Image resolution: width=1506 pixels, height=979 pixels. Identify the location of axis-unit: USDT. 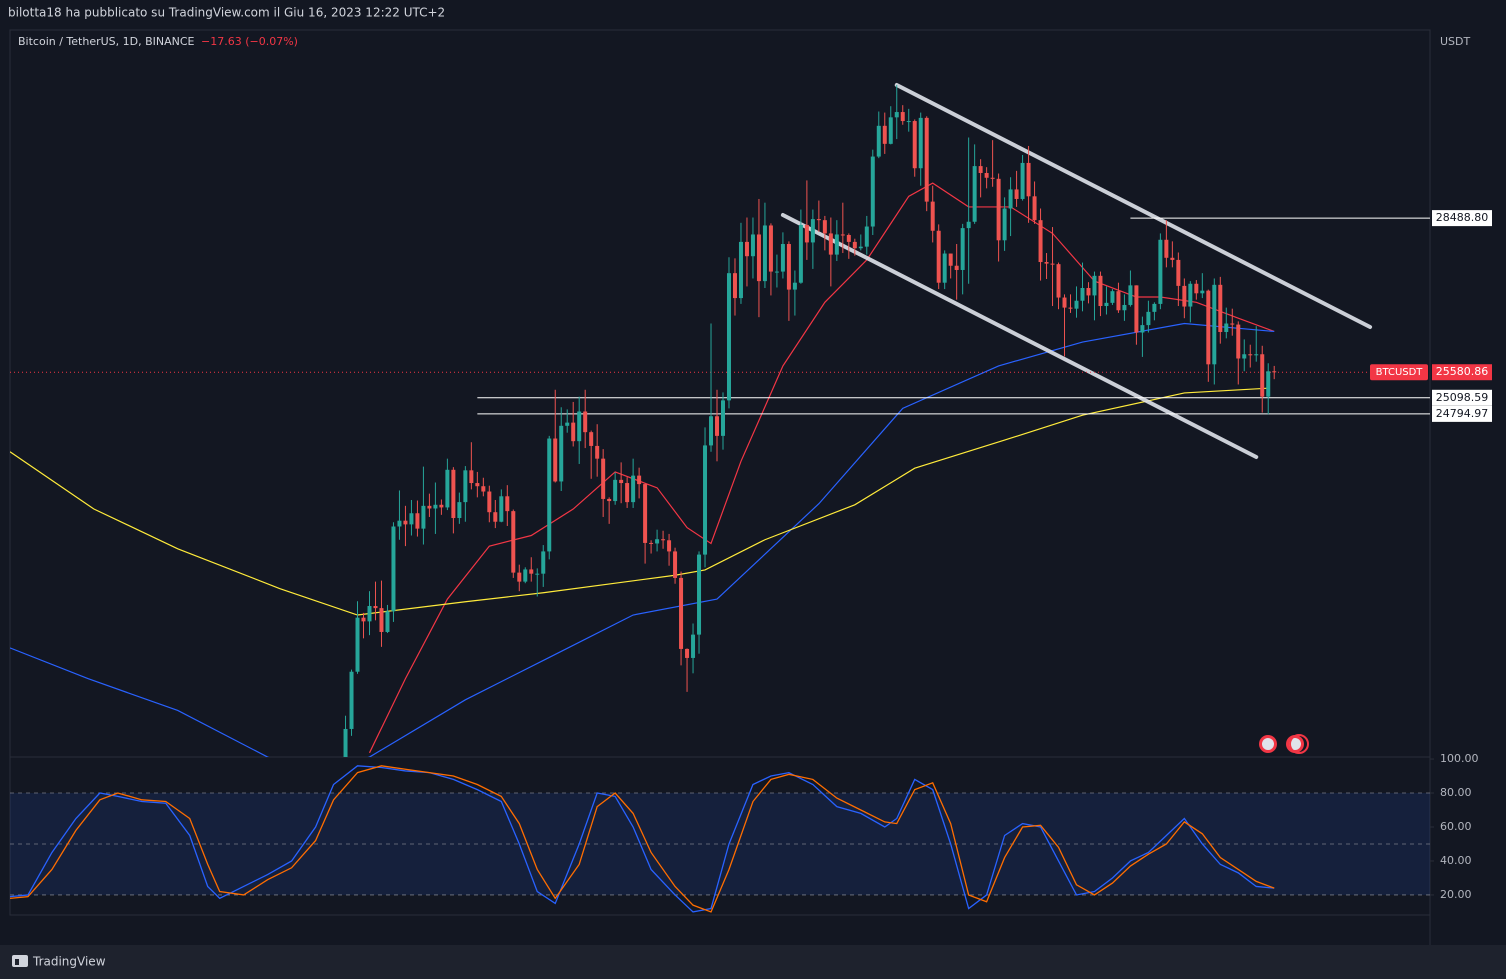
(1455, 41).